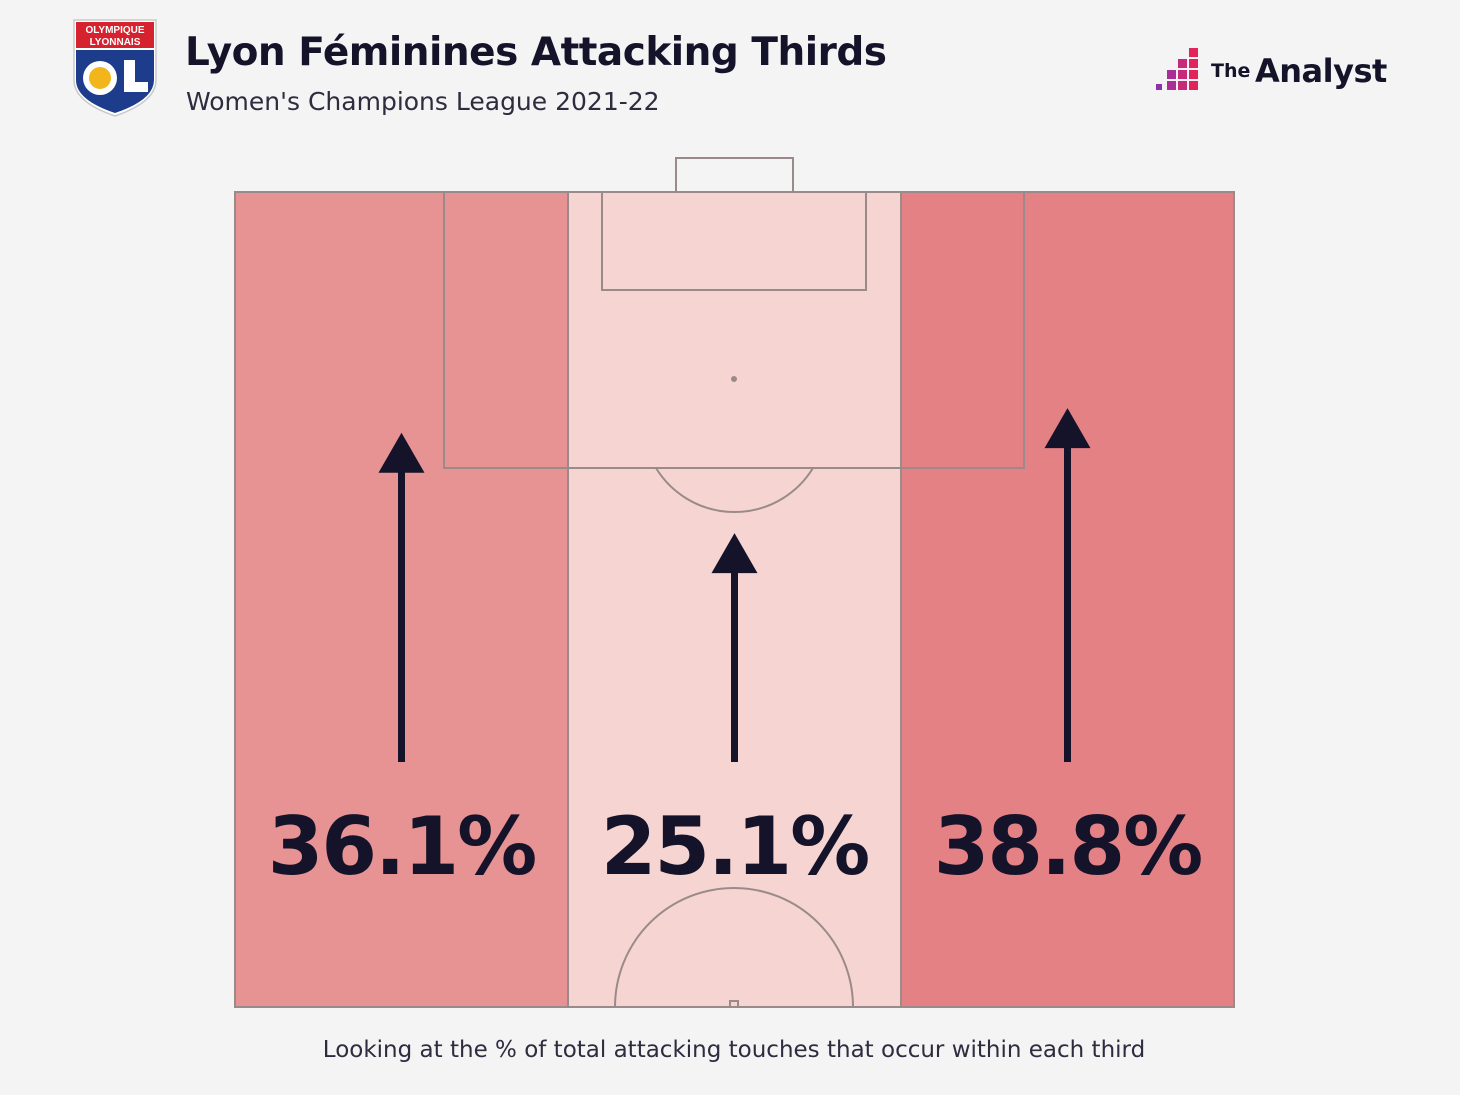 The image size is (1460, 1095). I want to click on left-third-value-label: 36.1%, so click(402, 846).